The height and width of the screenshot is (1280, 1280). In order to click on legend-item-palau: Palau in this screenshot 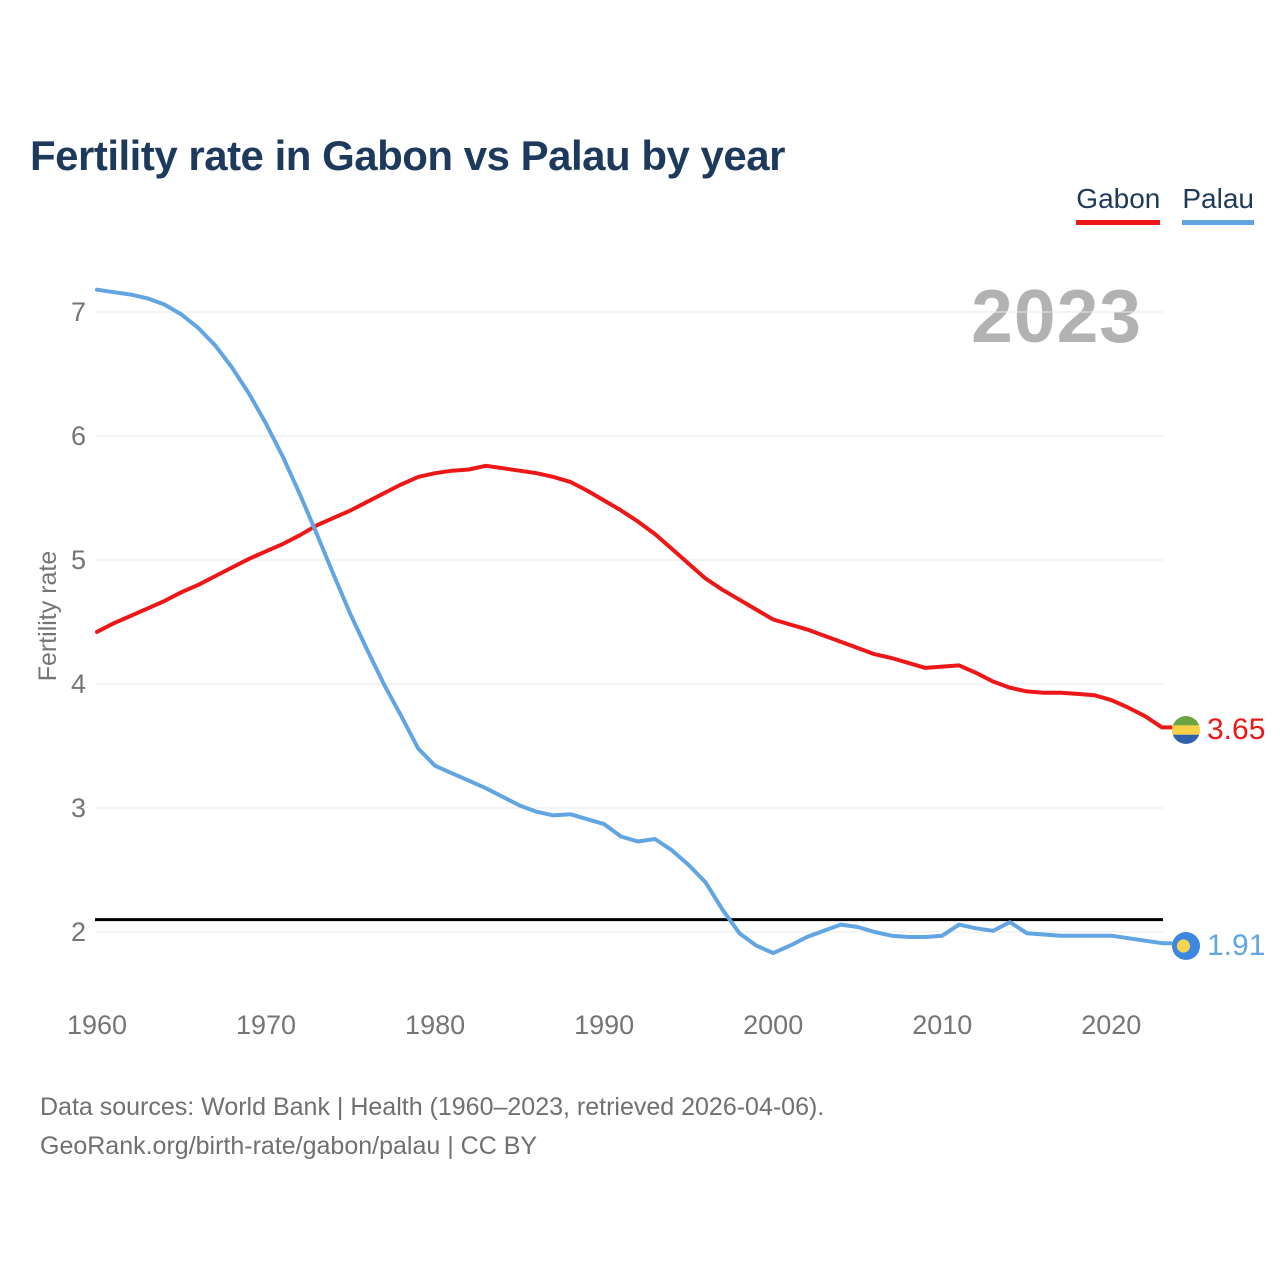, I will do `click(1218, 204)`.